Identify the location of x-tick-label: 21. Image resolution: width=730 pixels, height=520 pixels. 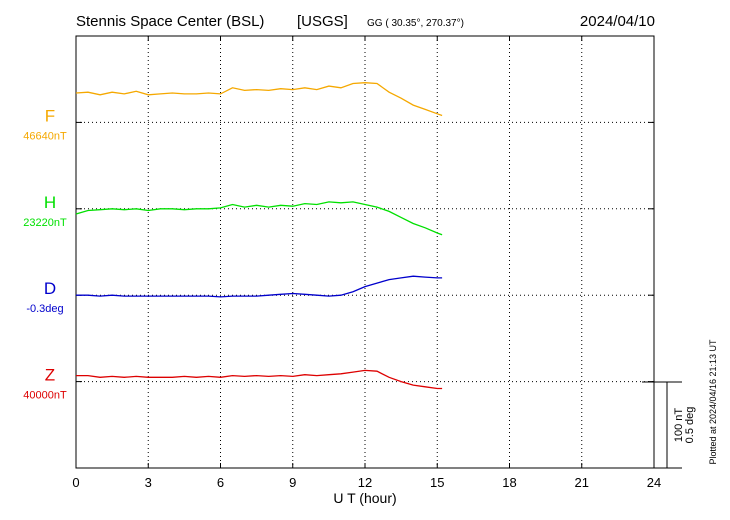
(582, 482).